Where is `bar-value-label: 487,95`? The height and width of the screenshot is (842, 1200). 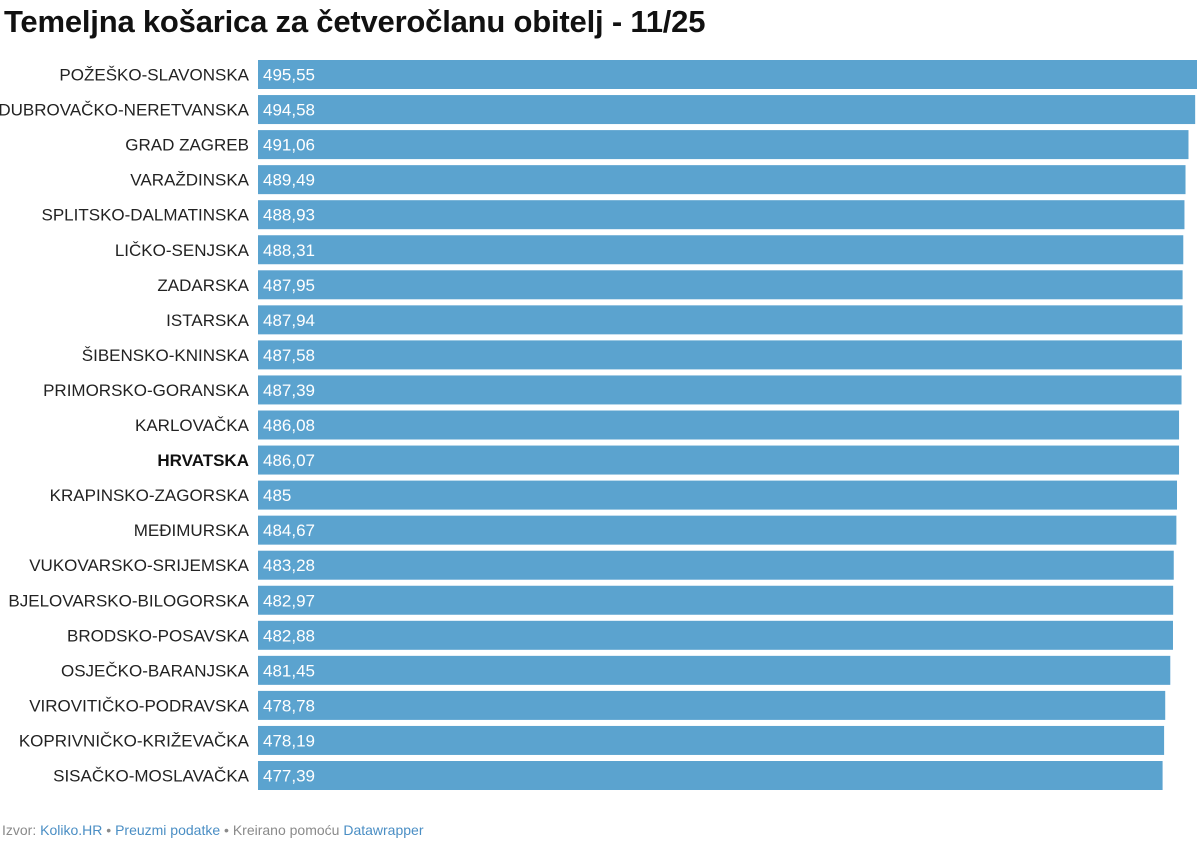 bar-value-label: 487,95 is located at coordinates (289, 285).